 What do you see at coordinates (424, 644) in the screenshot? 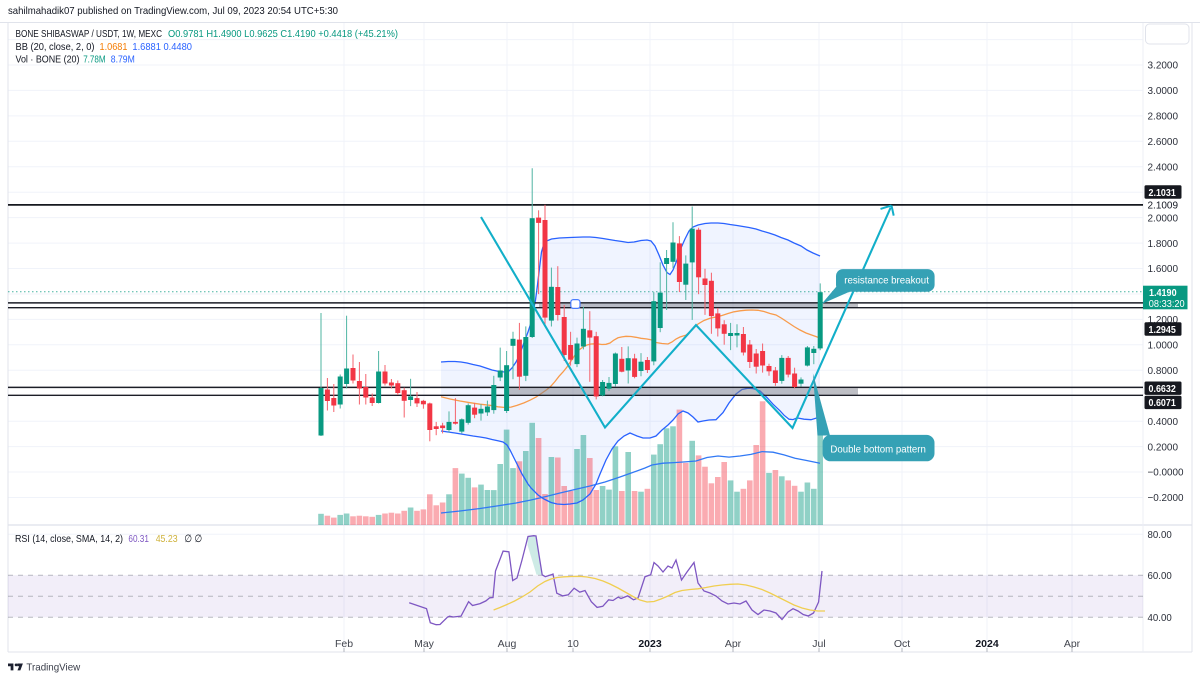
I see `svg-text: May` at bounding box center [424, 644].